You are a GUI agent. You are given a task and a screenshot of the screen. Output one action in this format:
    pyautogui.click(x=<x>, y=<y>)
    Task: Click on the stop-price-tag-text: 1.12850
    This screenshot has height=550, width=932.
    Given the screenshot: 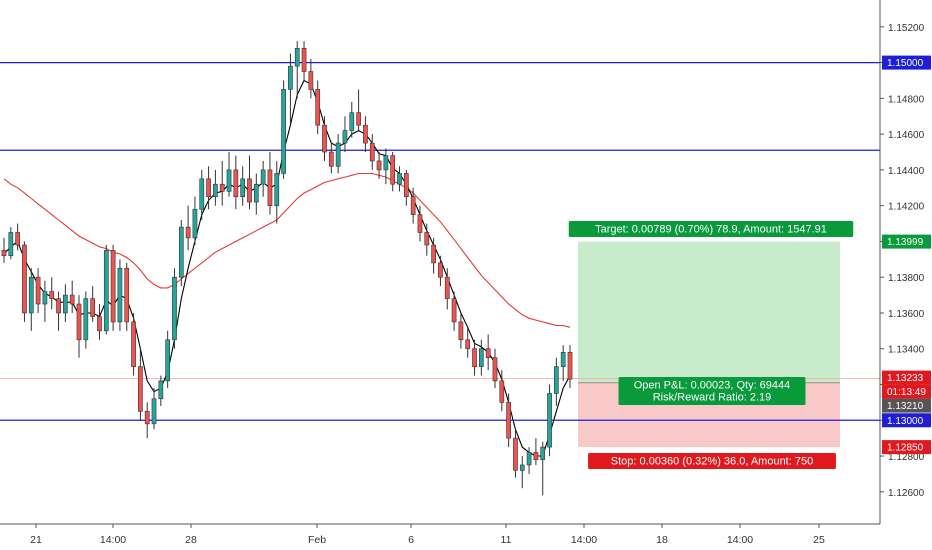 What is the action you would take?
    pyautogui.click(x=905, y=448)
    